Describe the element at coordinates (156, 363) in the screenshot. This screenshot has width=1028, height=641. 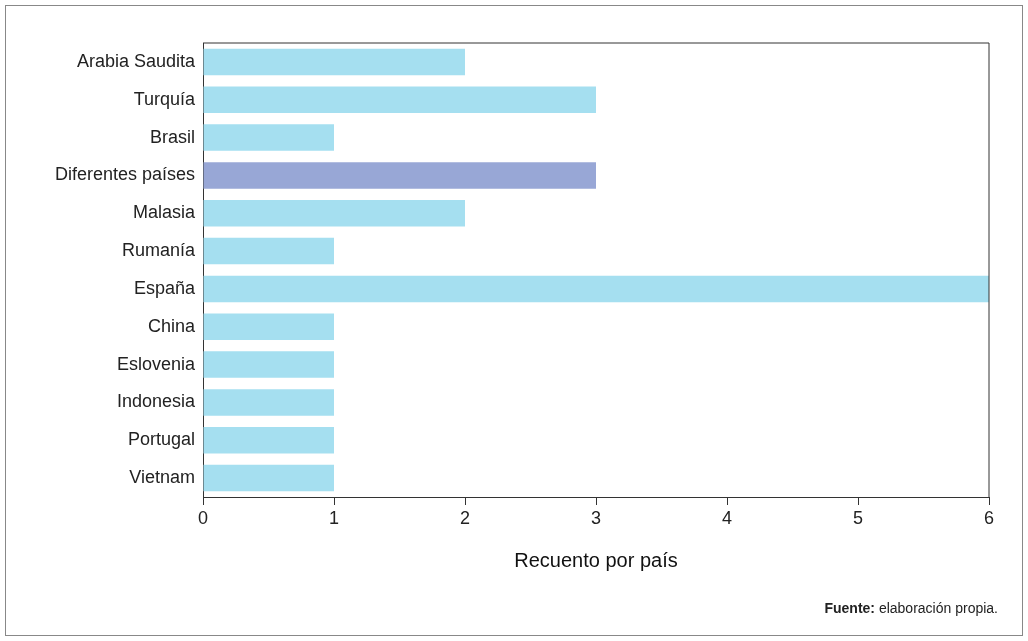
I see `y-tick-label: Eslovenia` at that location.